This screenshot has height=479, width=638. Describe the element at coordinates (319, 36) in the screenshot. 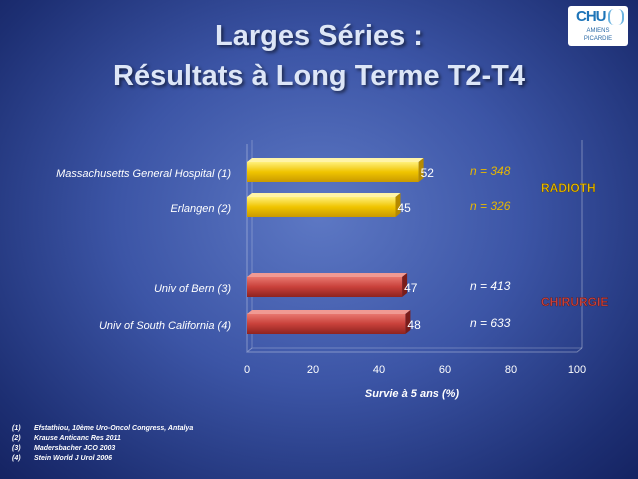

I see `title-line-1: Larges Séries :` at that location.